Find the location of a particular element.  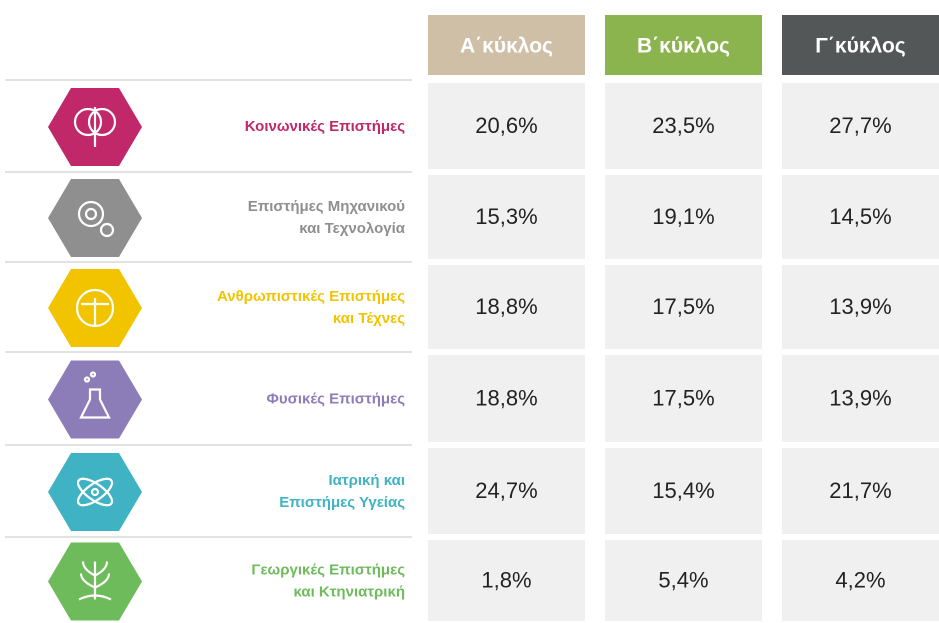

cell-value: 4,2% is located at coordinates (860, 579).